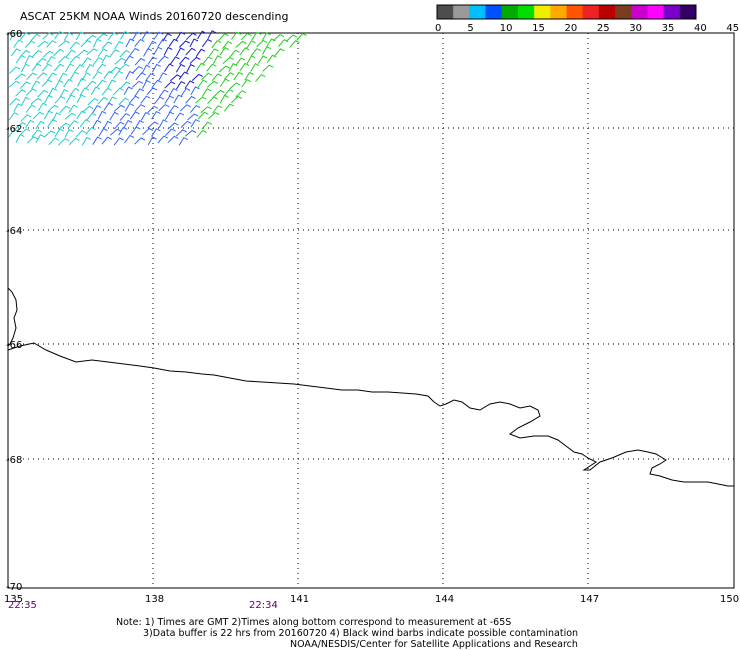  Describe the element at coordinates (14, 460) in the screenshot. I see `lat-label: -68` at that location.